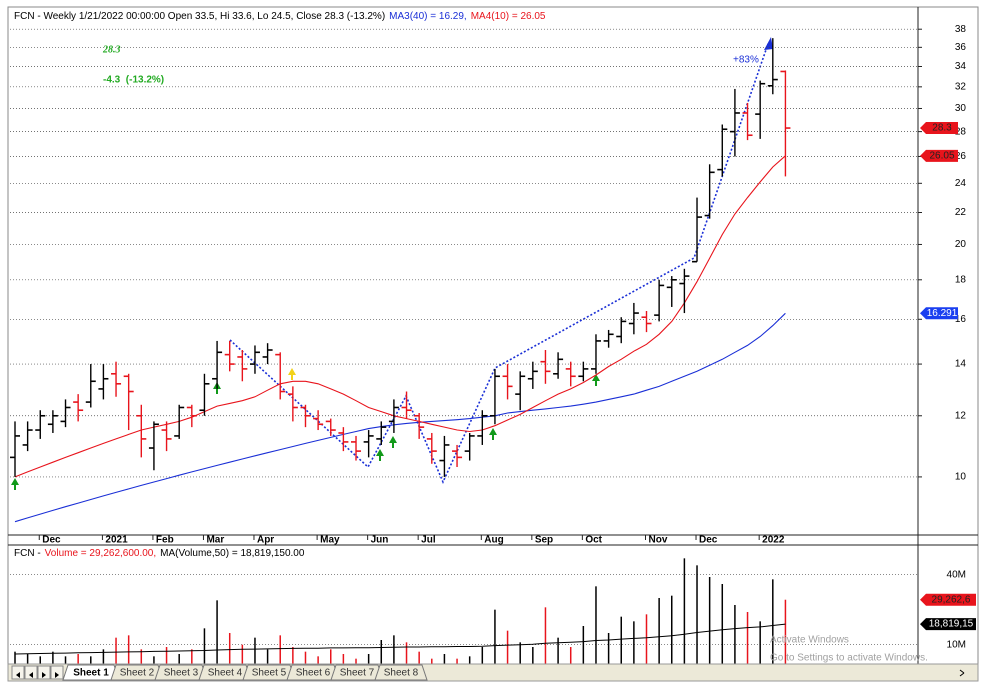 This screenshot has height=688, width=983. Describe the element at coordinates (773, 540) in the screenshot. I see `x-tick-label: 2022` at that location.